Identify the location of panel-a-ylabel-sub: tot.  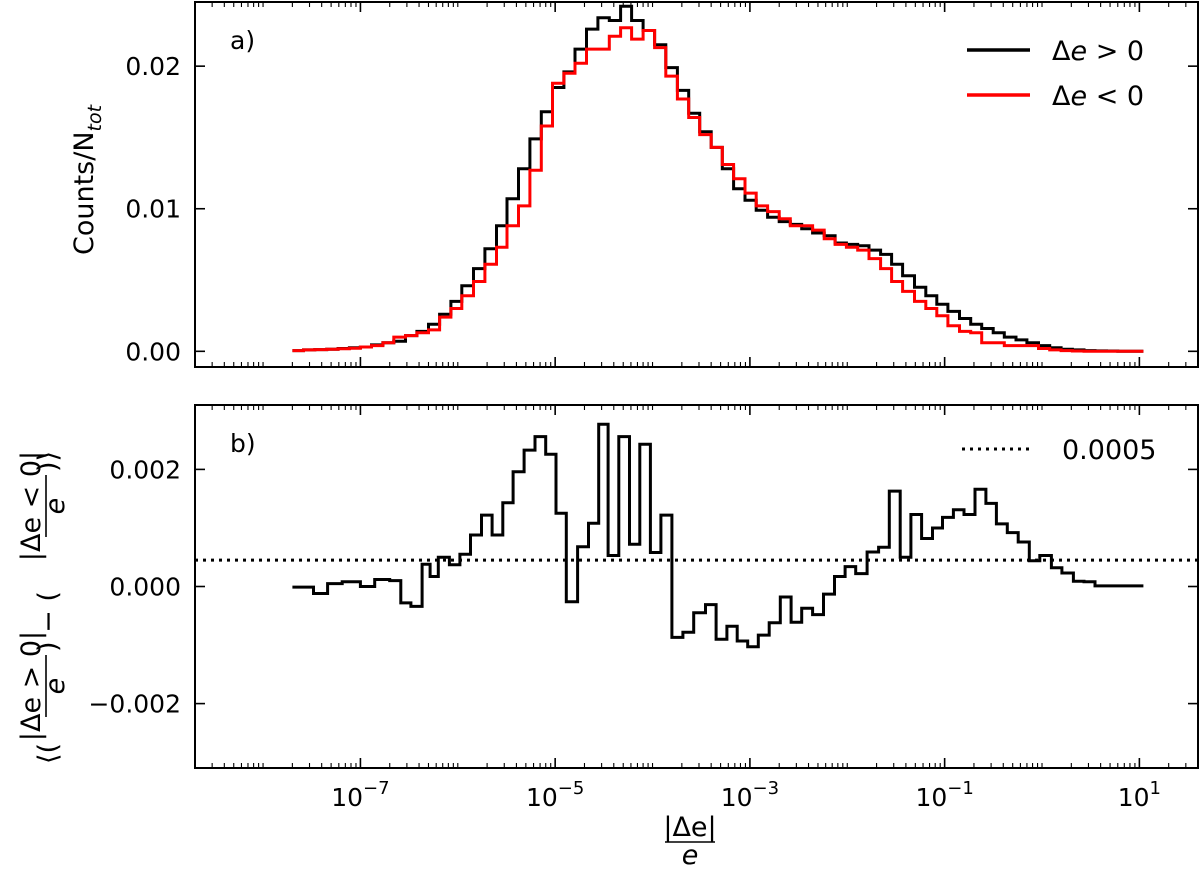
(95, 117).